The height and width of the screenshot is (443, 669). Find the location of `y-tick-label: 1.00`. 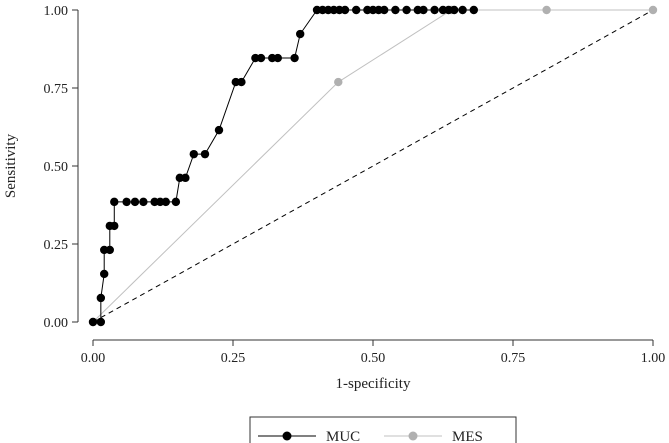

y-tick-label: 1.00 is located at coordinates (56, 11).